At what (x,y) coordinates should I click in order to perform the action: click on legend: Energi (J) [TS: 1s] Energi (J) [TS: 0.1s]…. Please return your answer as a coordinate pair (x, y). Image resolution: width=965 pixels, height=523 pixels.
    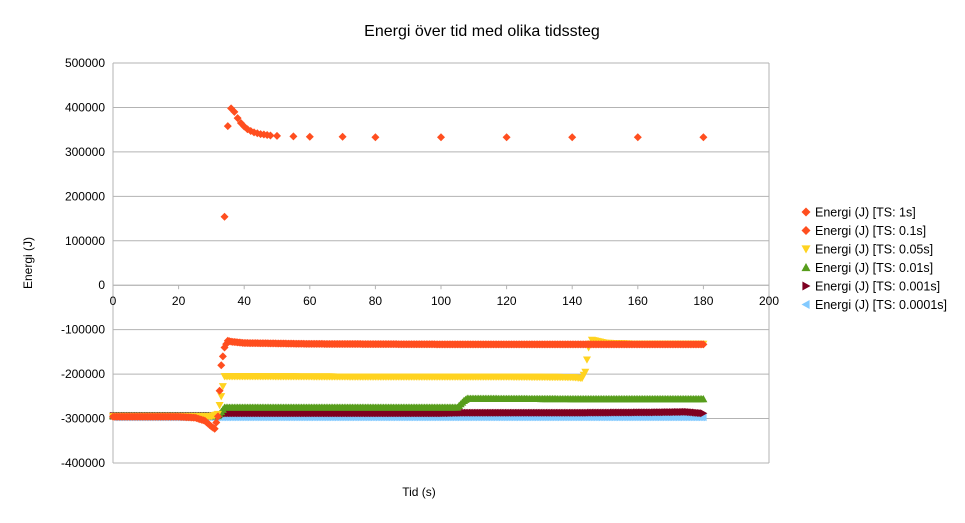
    Looking at the image, I should click on (874, 259).